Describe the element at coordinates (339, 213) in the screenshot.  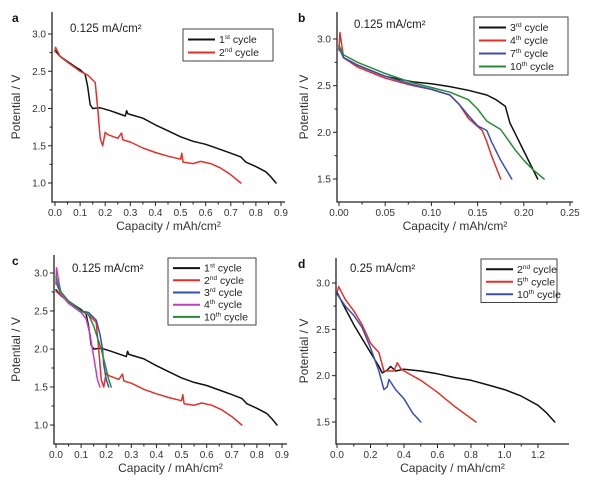
I see `x-tick-label: 0.00` at that location.